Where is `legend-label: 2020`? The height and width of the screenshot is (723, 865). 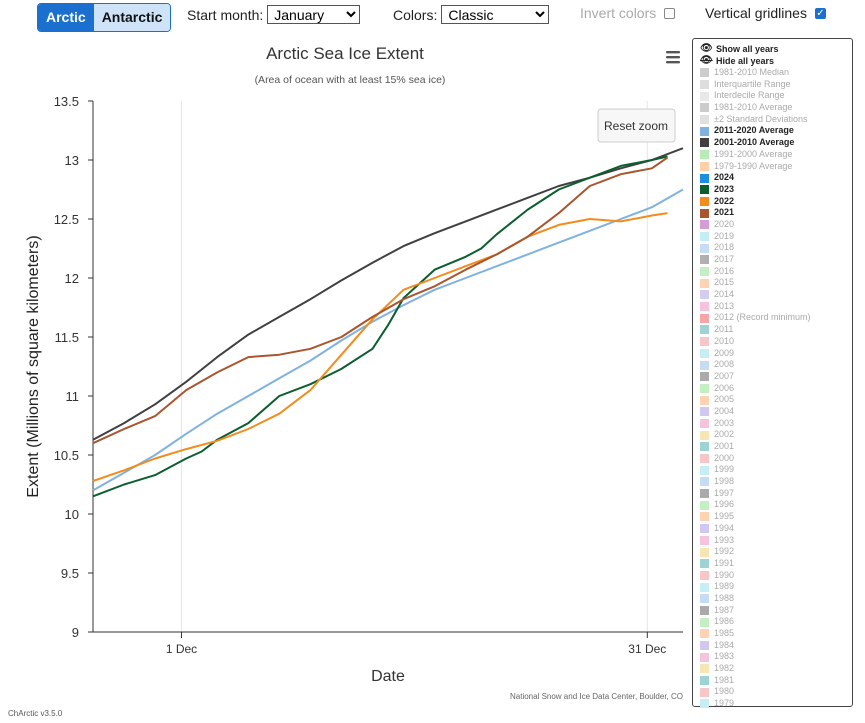
legend-label: 2020 is located at coordinates (724, 223).